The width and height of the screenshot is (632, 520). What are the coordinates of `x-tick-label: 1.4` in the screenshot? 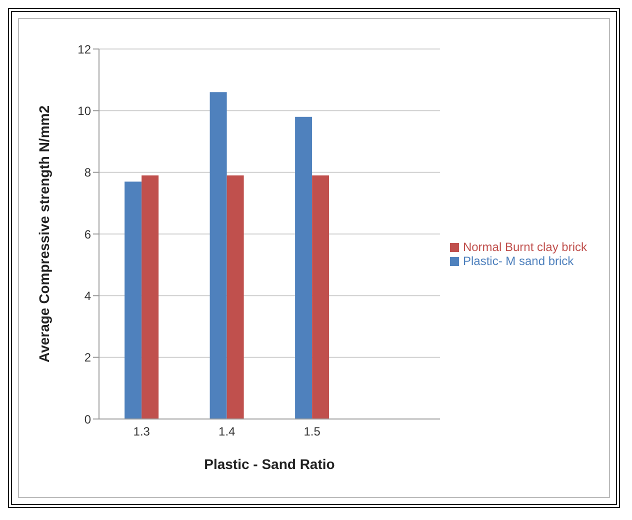 It's located at (227, 431).